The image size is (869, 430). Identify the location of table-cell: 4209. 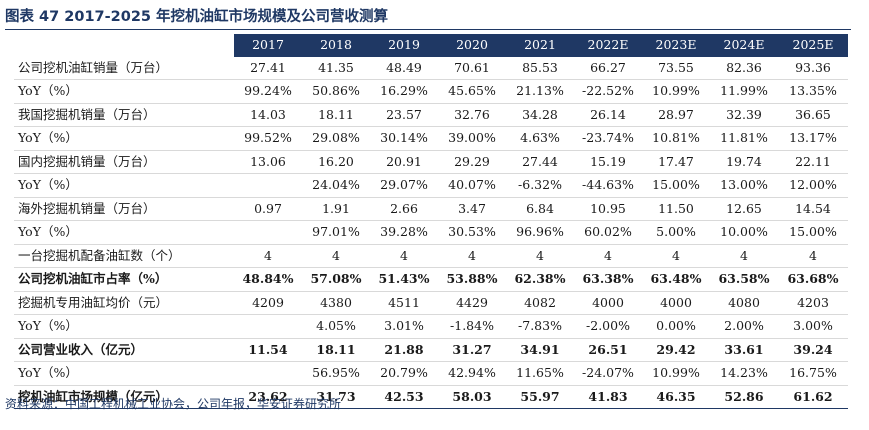
(268, 303).